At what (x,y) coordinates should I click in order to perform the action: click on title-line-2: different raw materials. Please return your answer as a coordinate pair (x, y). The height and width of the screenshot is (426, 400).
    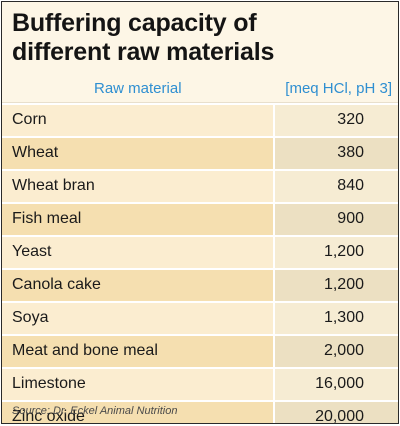
    Looking at the image, I should click on (143, 52).